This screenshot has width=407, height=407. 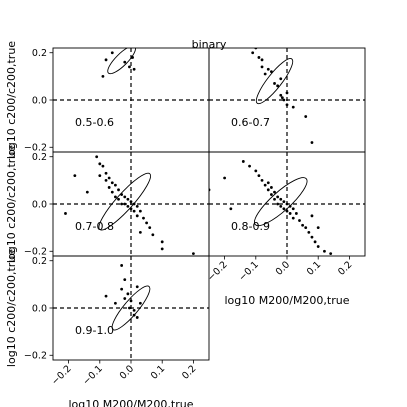 What do you see at coordinates (94, 122) in the screenshot?
I see `panel-label: 0.5-0.6` at bounding box center [94, 122].